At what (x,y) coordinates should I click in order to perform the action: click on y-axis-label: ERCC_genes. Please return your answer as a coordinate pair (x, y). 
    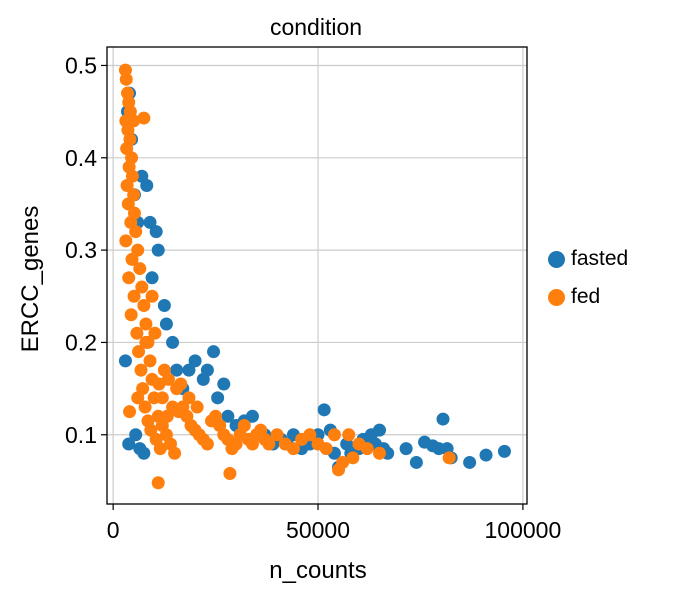
    Looking at the image, I should click on (30, 279).